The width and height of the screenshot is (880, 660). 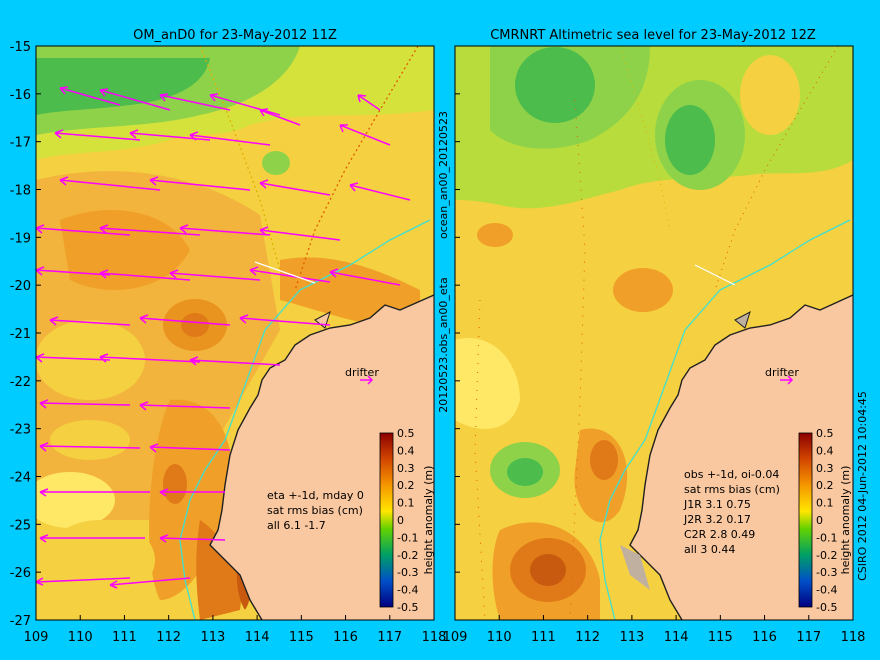 What do you see at coordinates (787, 380) in the screenshot?
I see `right-drifter-arrow` at bounding box center [787, 380].